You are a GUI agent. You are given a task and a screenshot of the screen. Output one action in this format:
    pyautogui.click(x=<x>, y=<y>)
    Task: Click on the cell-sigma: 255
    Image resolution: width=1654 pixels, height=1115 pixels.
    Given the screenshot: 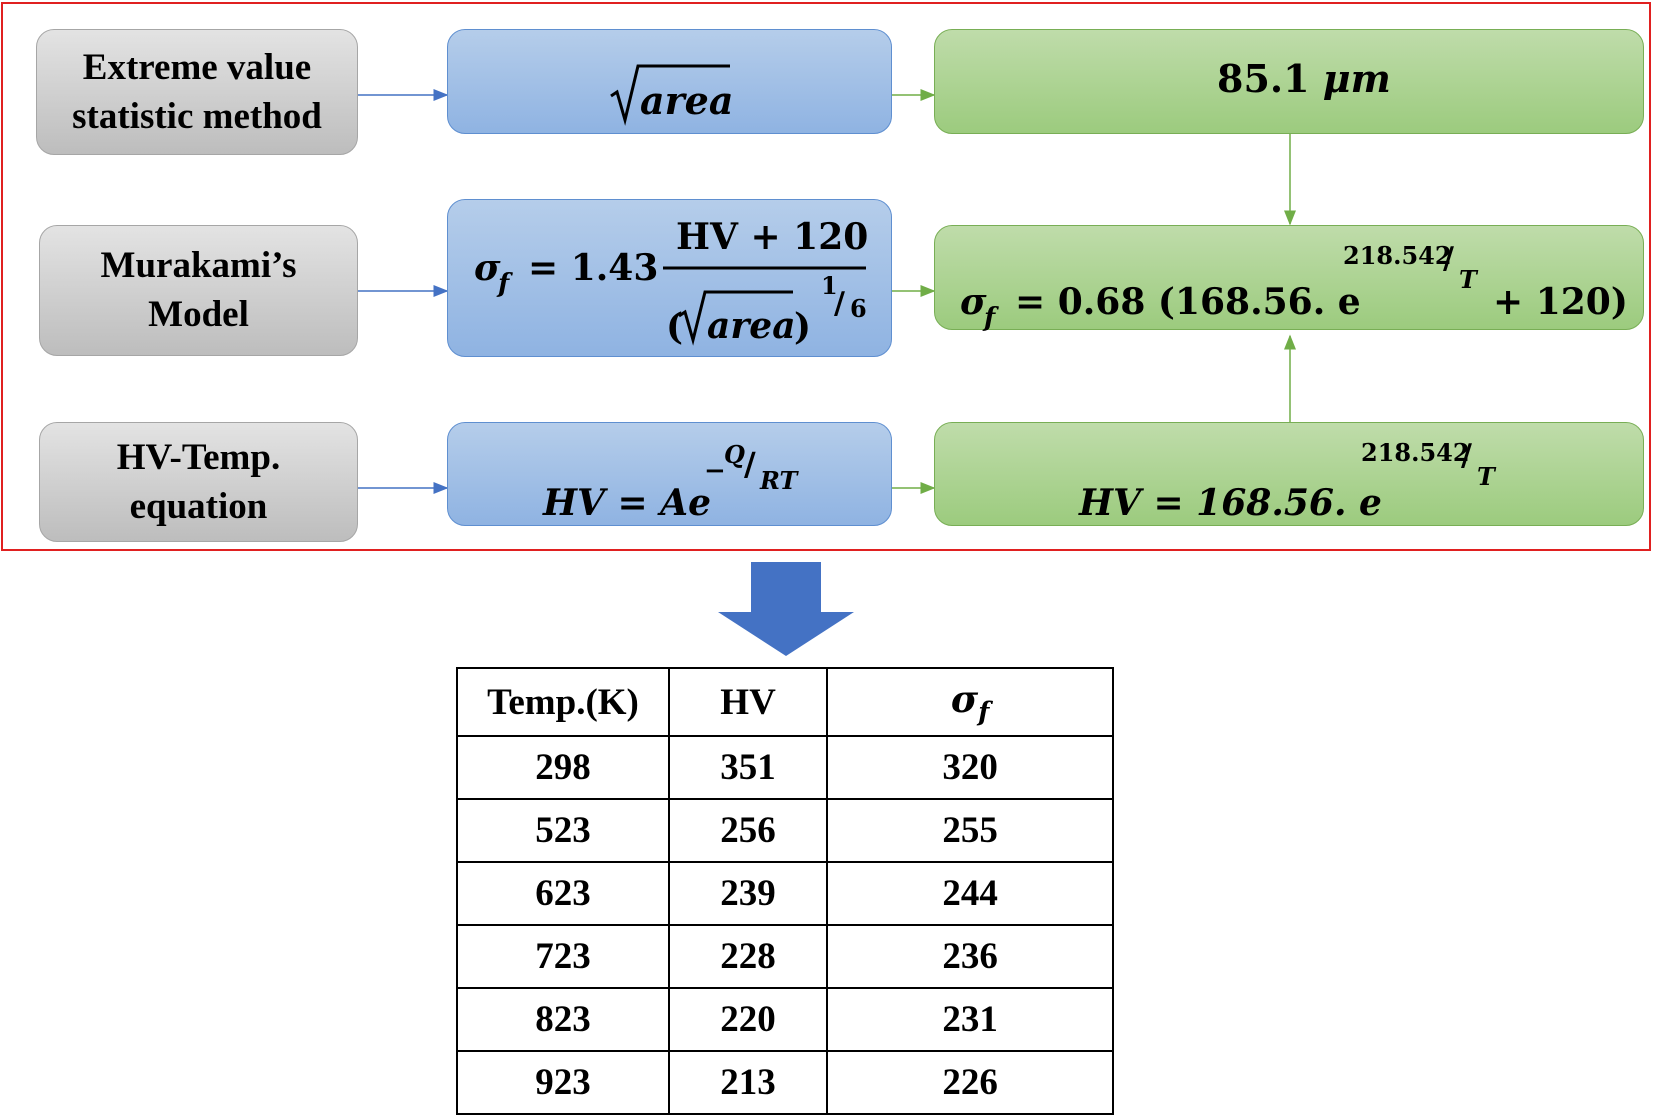 What is the action you would take?
    pyautogui.click(x=970, y=830)
    